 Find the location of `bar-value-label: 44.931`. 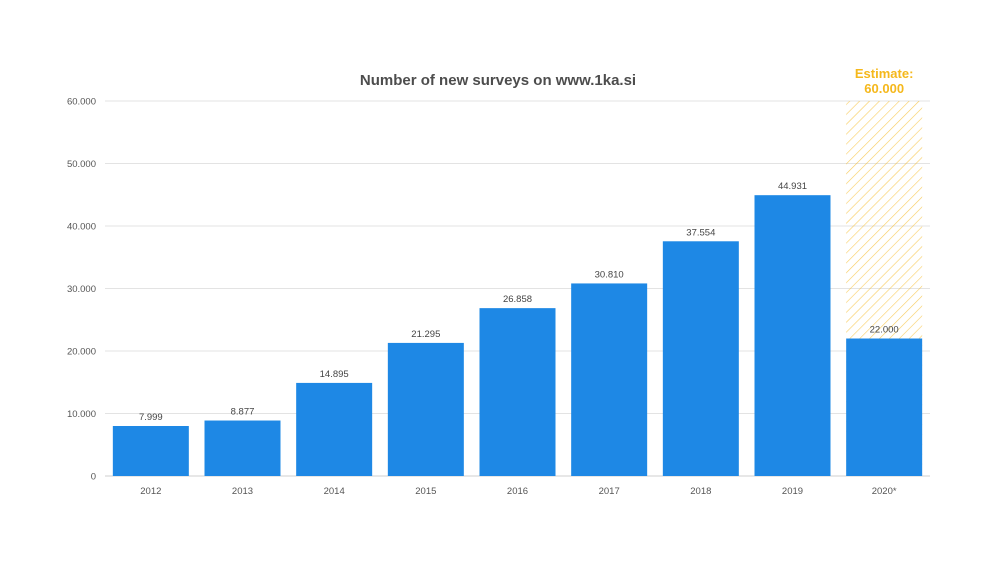

bar-value-label: 44.931 is located at coordinates (792, 186).